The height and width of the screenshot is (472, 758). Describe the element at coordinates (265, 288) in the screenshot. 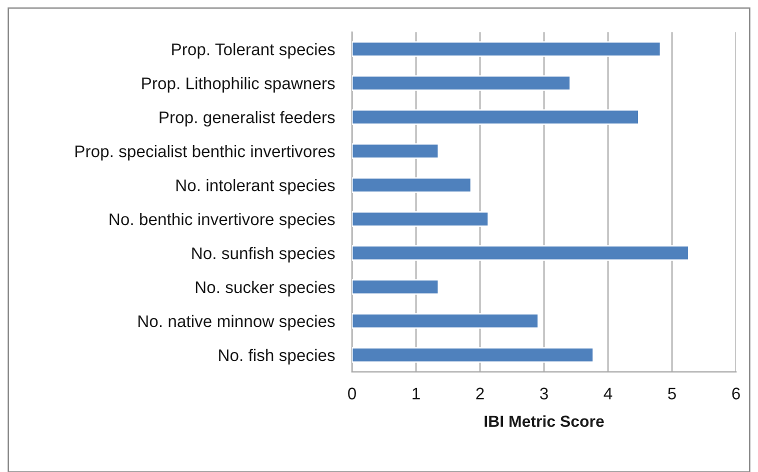

I see `y-tick-label: No. sucker species` at that location.